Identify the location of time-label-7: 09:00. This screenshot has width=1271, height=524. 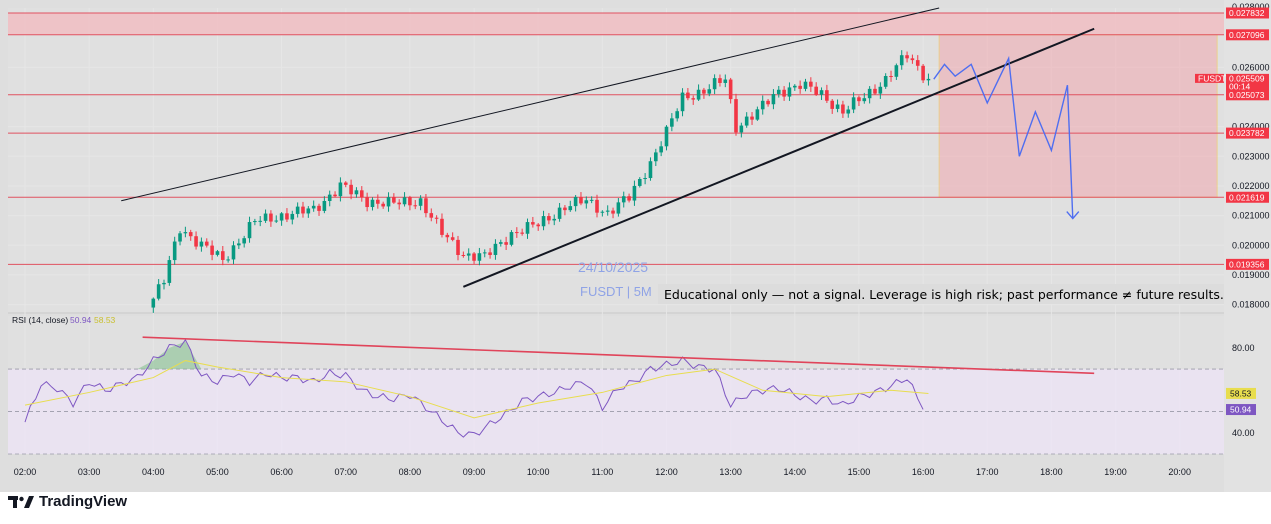
(474, 472).